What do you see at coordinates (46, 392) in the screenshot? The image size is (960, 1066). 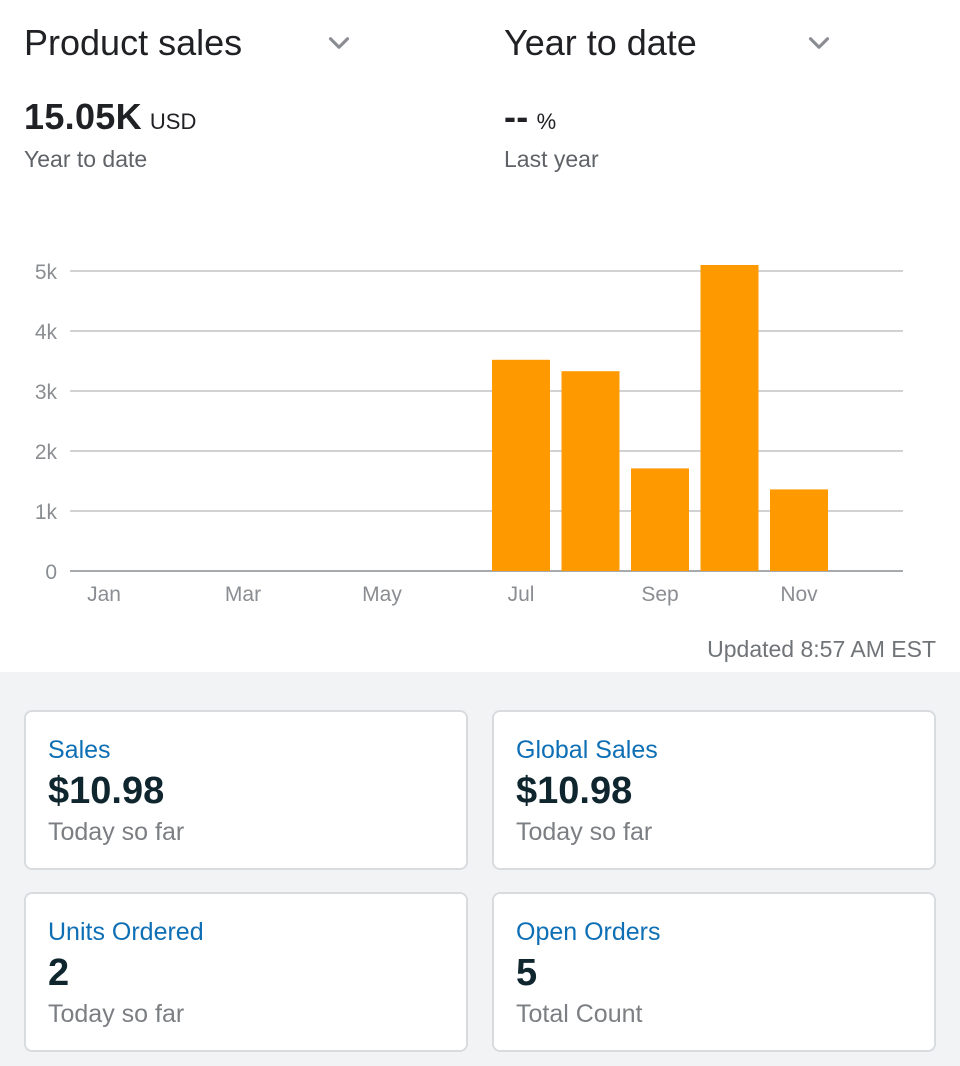 I see `y-tick-label: 3k` at bounding box center [46, 392].